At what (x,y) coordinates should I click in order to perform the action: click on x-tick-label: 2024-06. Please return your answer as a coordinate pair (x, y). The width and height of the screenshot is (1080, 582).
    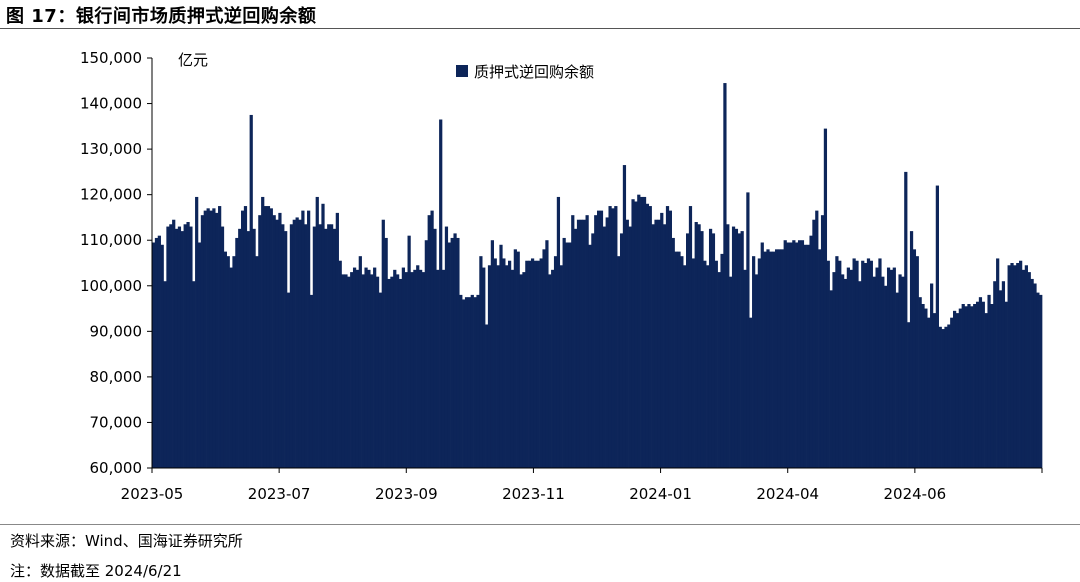
    Looking at the image, I should click on (915, 494).